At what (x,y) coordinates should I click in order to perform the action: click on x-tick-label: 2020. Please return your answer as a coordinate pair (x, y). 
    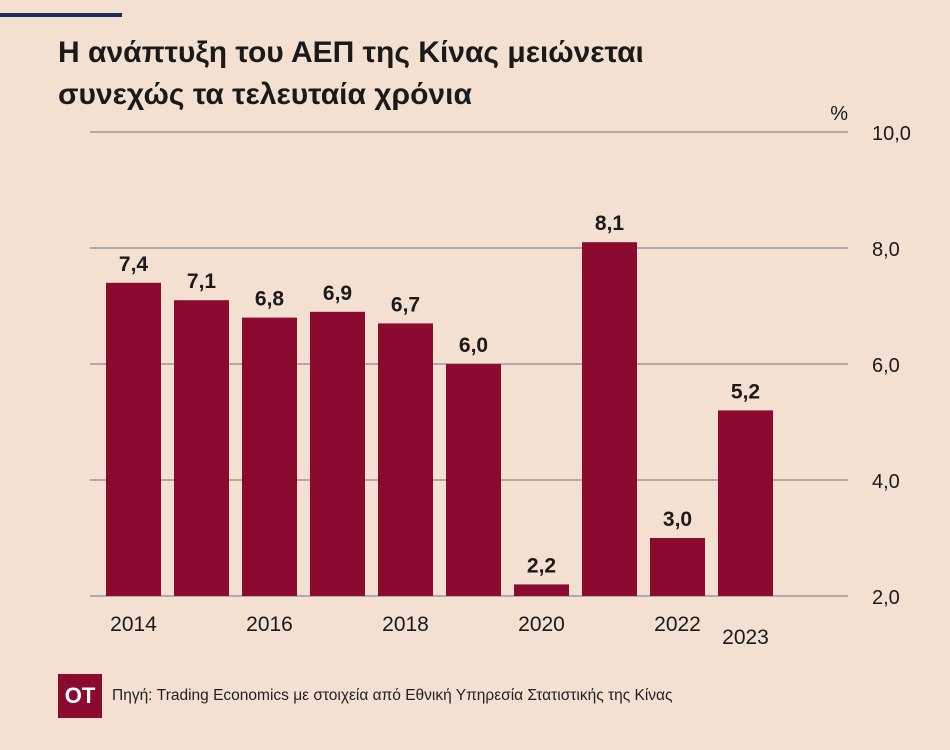
    Looking at the image, I should click on (541, 624).